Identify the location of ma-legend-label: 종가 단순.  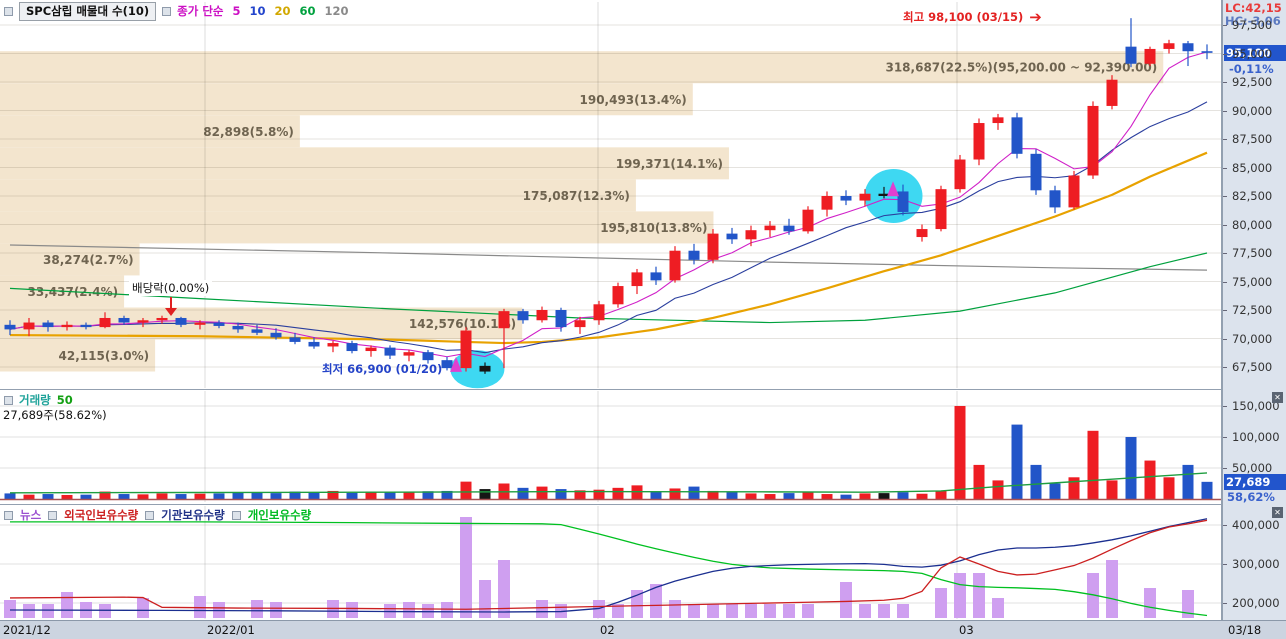
(200, 11).